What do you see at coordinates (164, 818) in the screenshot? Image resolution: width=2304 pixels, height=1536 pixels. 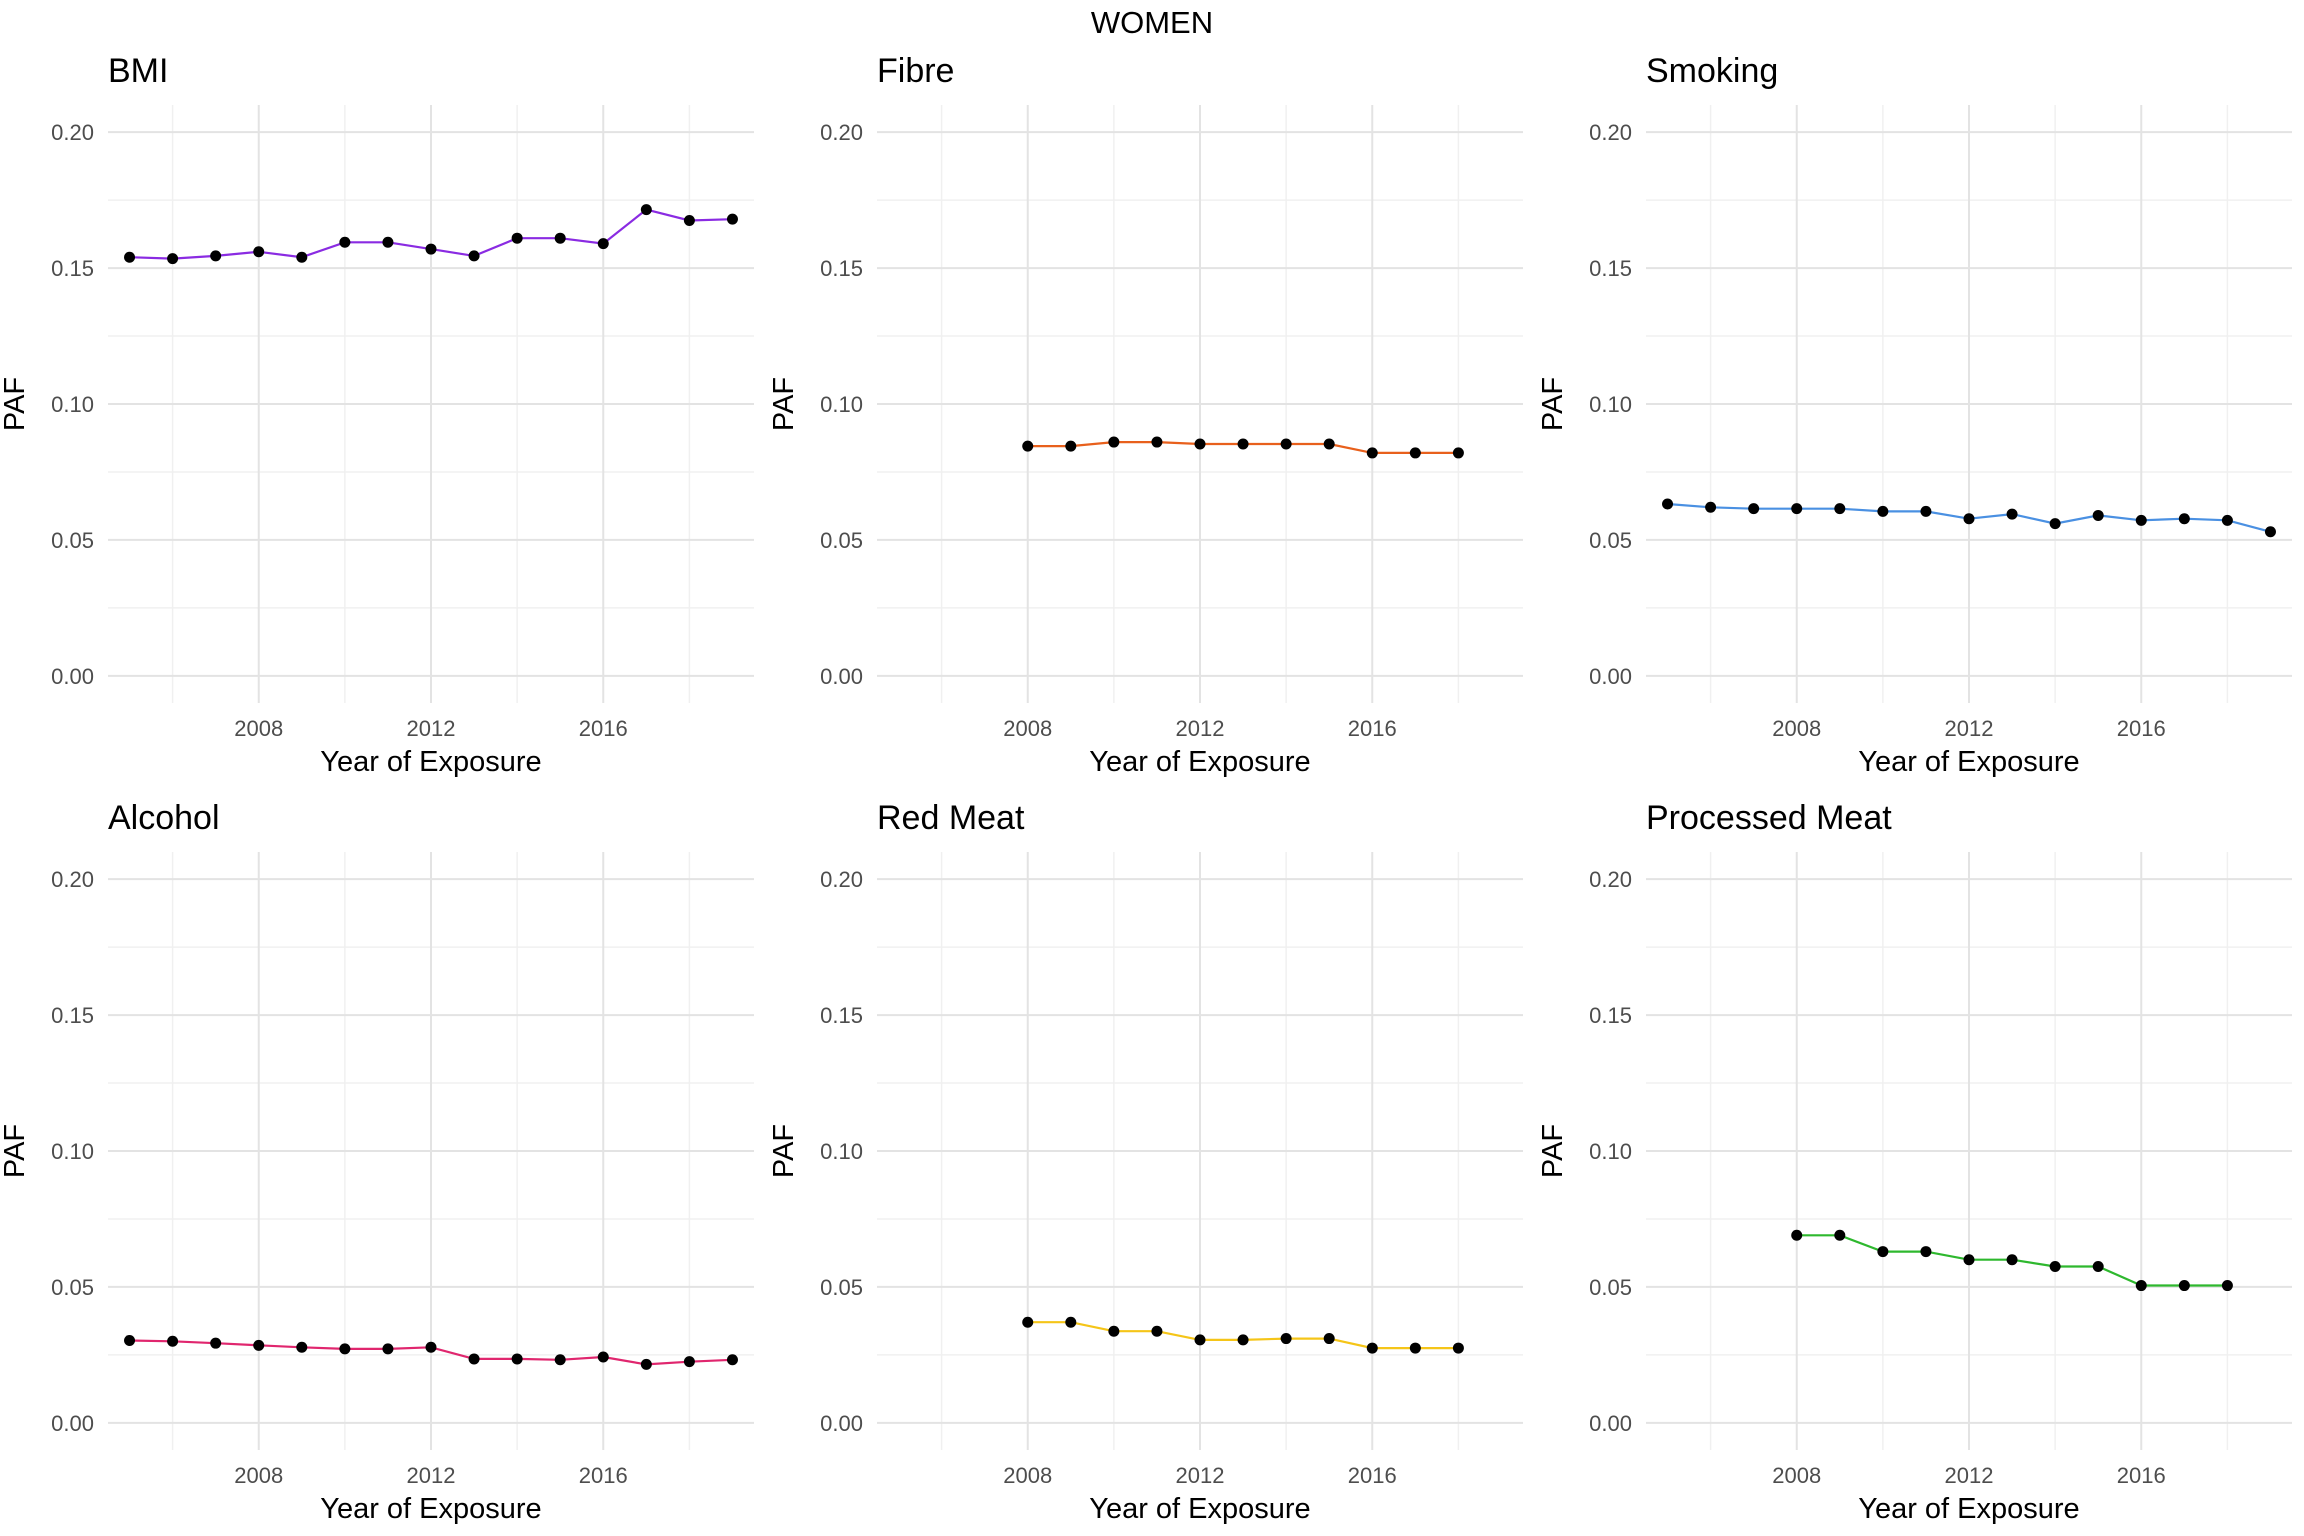 I see `panel-title: Alcohol` at bounding box center [164, 818].